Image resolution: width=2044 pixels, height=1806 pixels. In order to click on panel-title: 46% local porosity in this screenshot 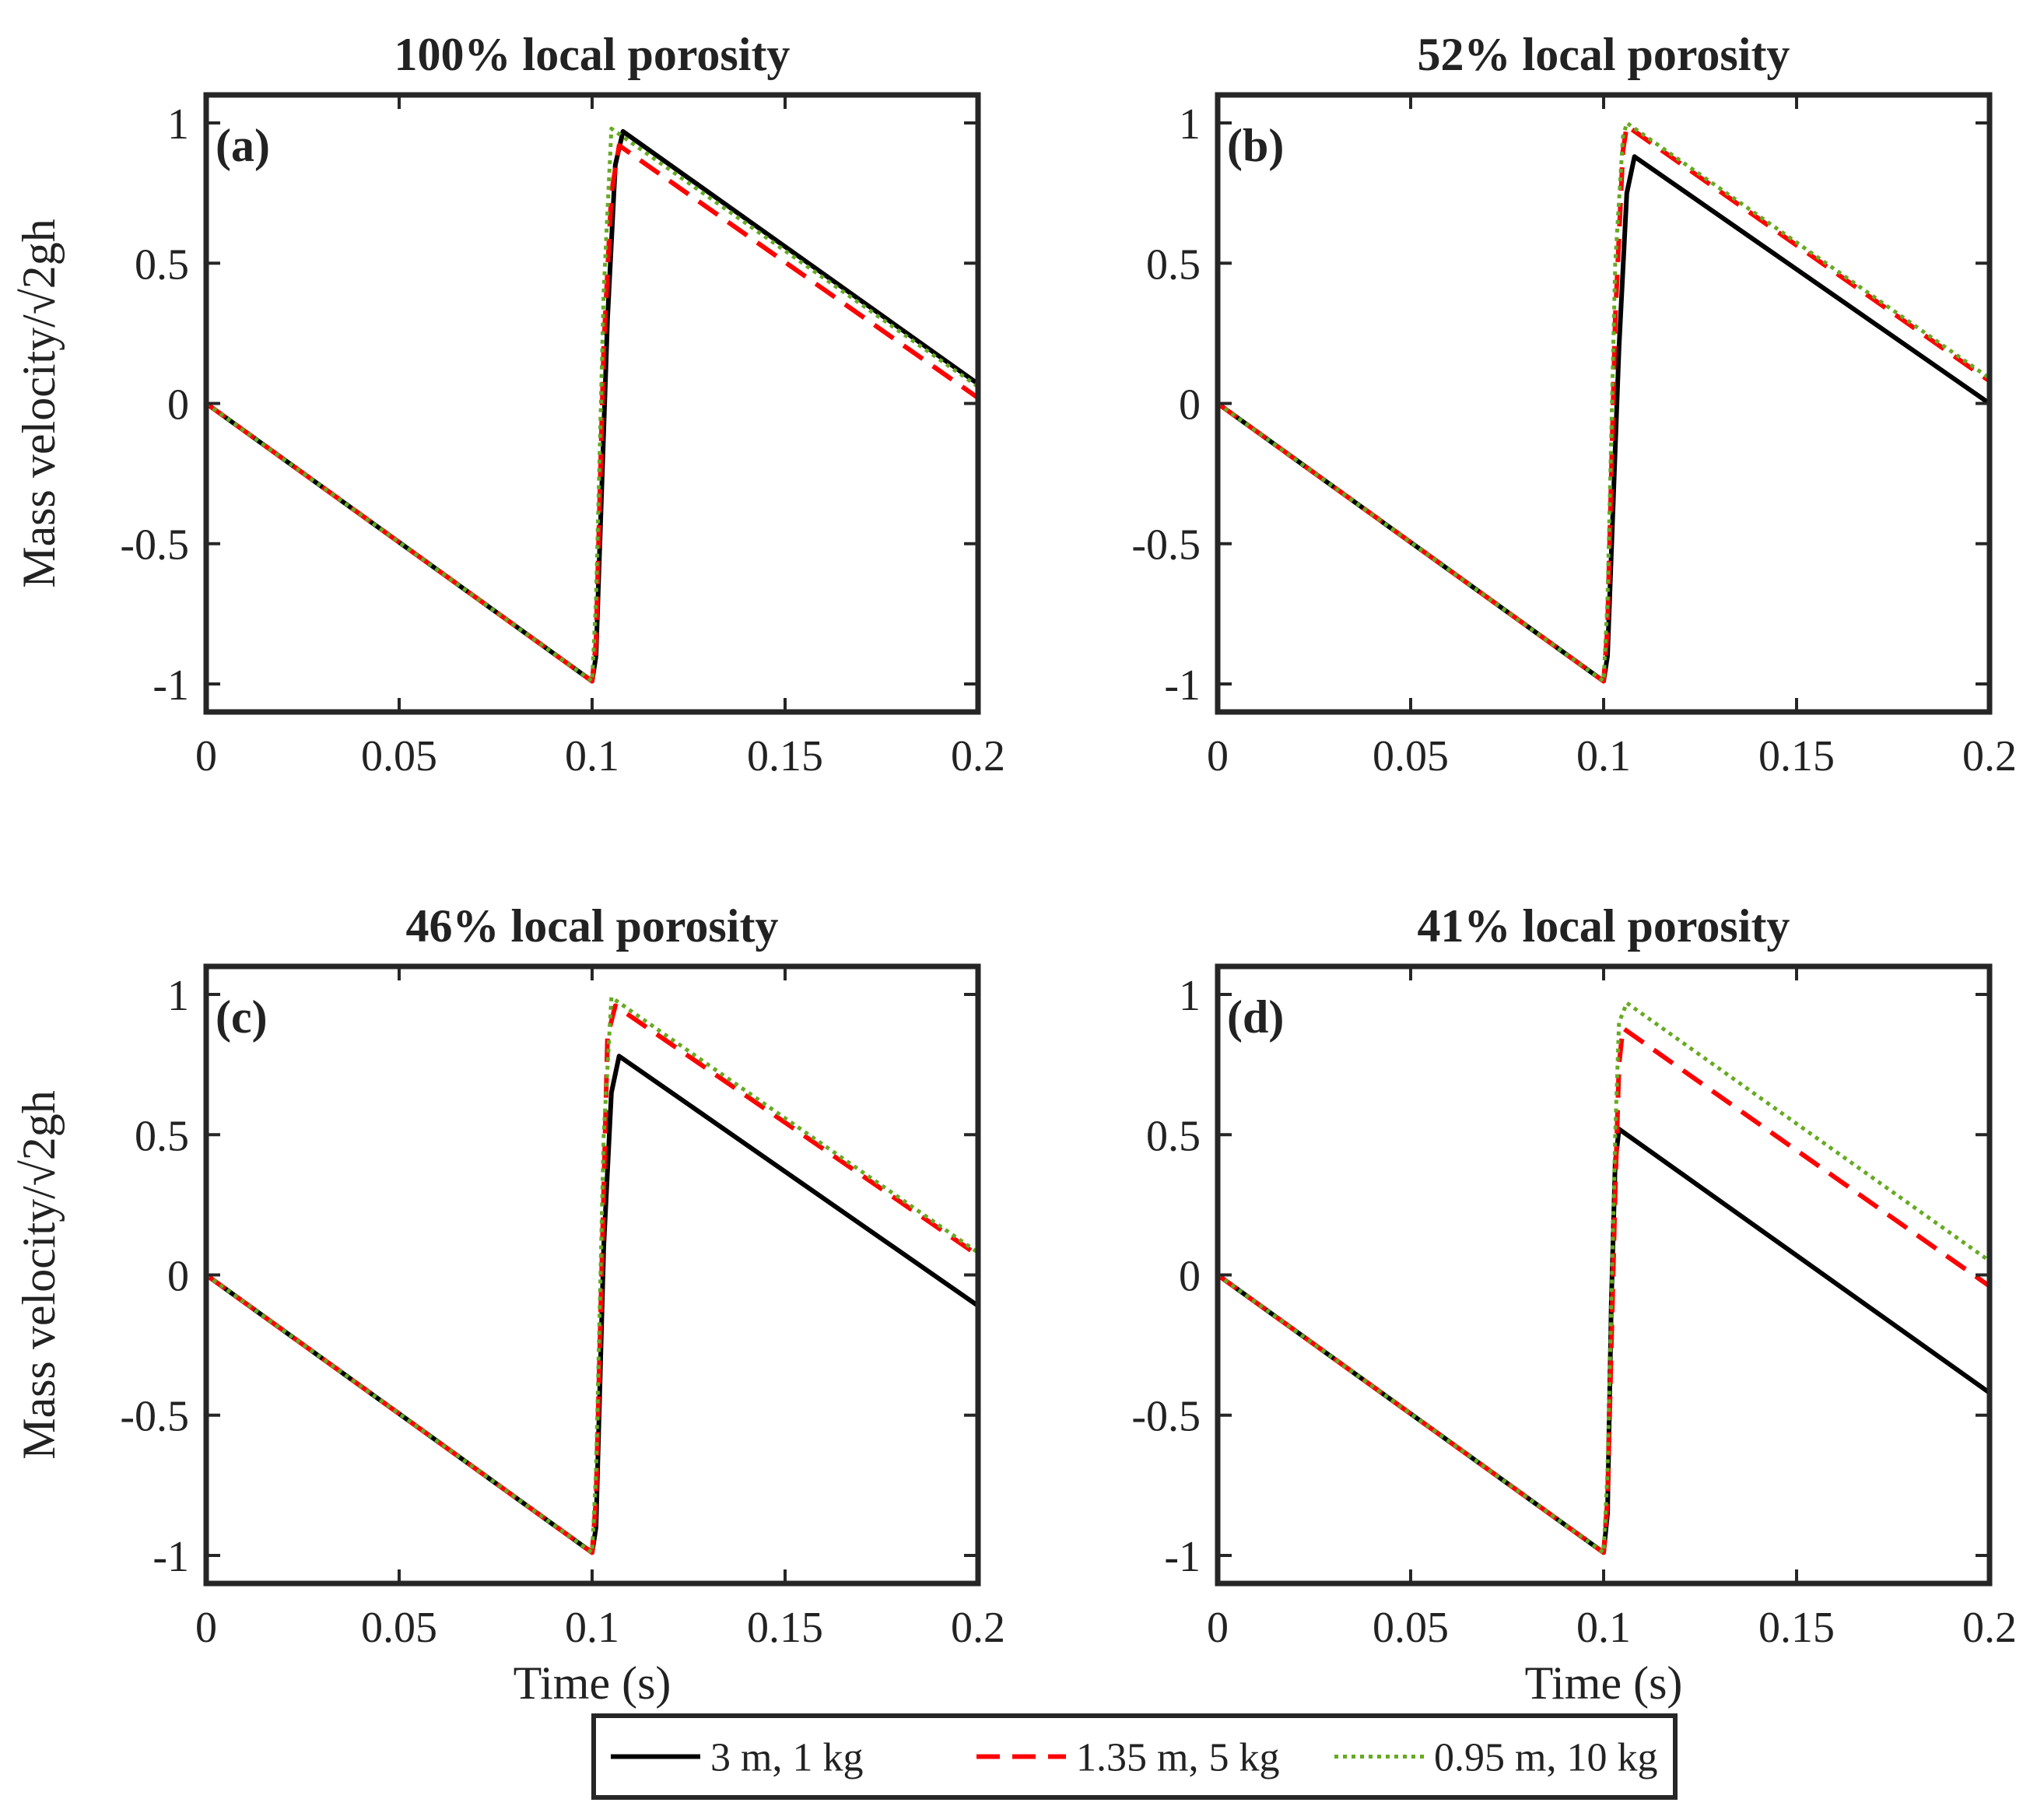, I will do `click(593, 926)`.